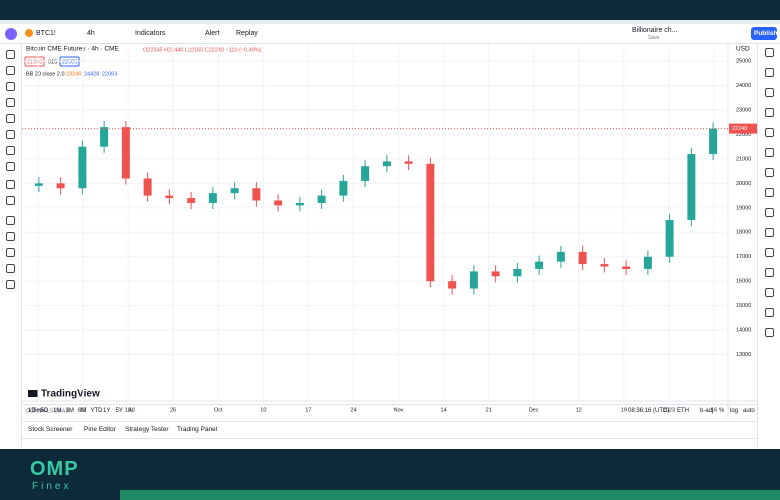  Describe the element at coordinates (743, 331) in the screenshot. I see `y-tick-label: 14000` at that location.